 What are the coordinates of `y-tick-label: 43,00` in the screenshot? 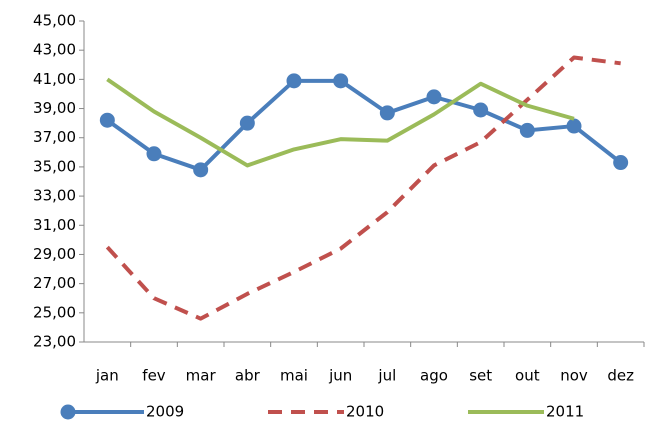 It's located at (54, 50).